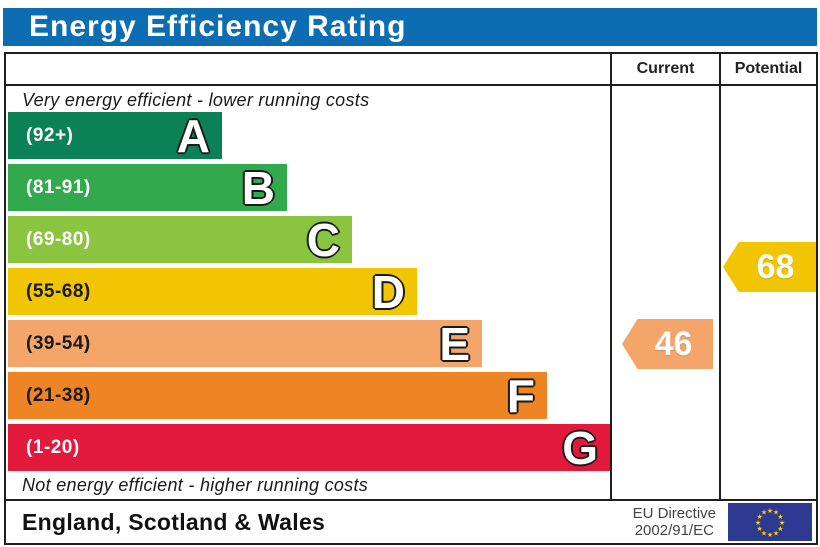 Image resolution: width=820 pixels, height=547 pixels. I want to click on band-range-label: (81-91), so click(58, 187).